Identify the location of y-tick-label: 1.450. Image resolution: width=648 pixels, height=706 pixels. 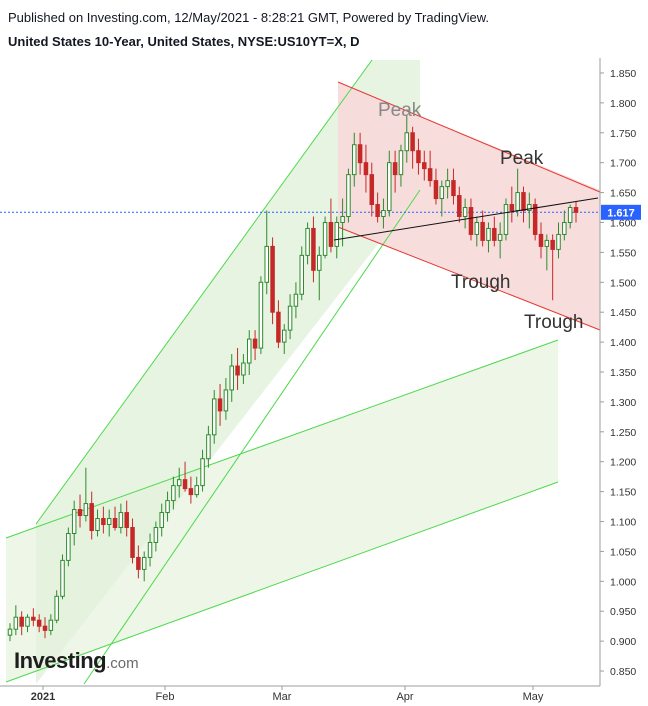
(623, 313).